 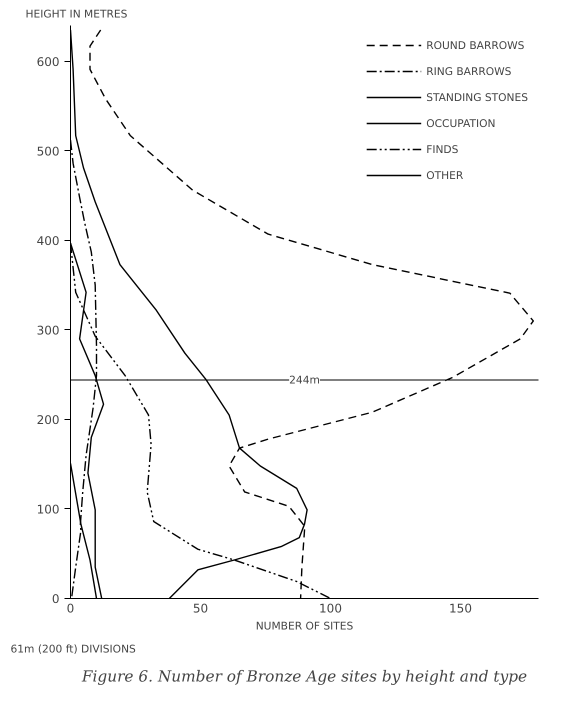 What do you see at coordinates (304, 677) in the screenshot?
I see `text: Figure 6. Number of Bronze Age sites by height and type` at bounding box center [304, 677].